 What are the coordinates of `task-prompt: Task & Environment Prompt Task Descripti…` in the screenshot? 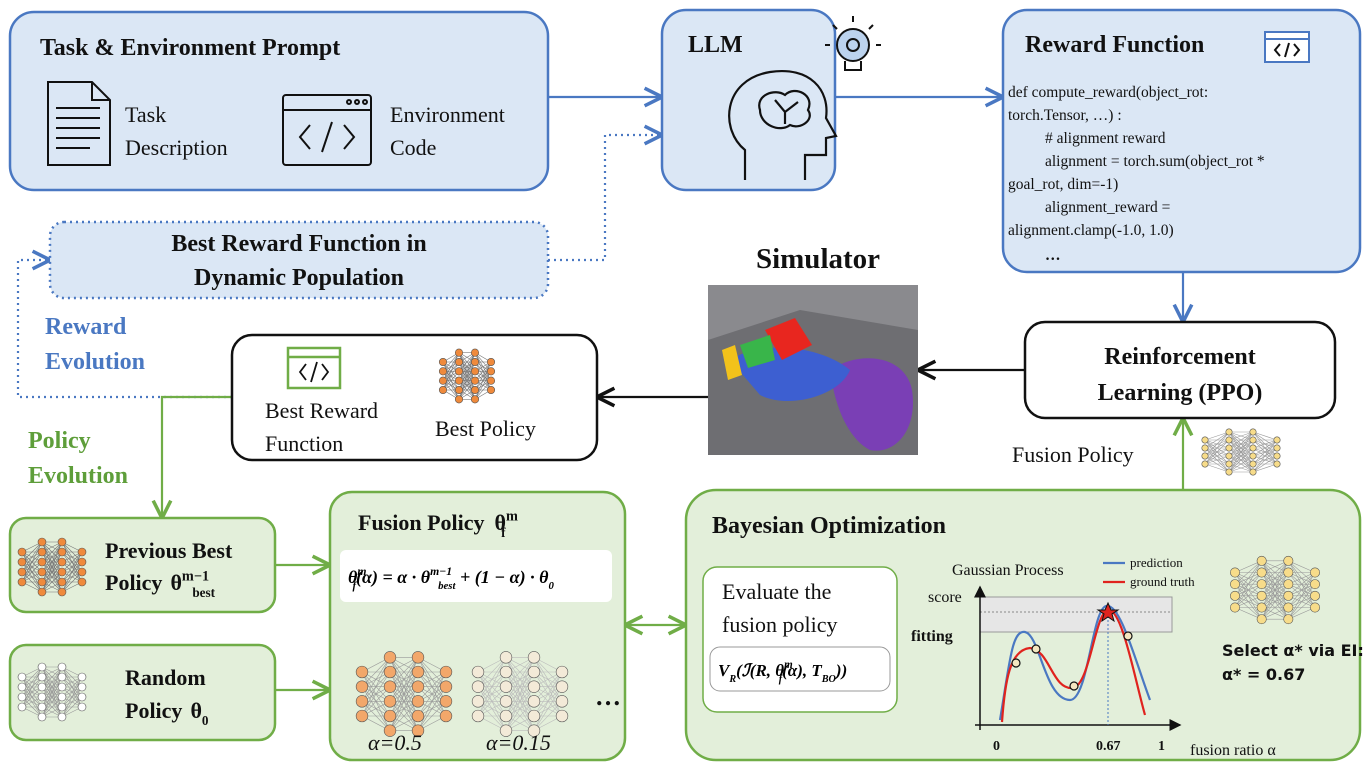 It's located at (279, 101).